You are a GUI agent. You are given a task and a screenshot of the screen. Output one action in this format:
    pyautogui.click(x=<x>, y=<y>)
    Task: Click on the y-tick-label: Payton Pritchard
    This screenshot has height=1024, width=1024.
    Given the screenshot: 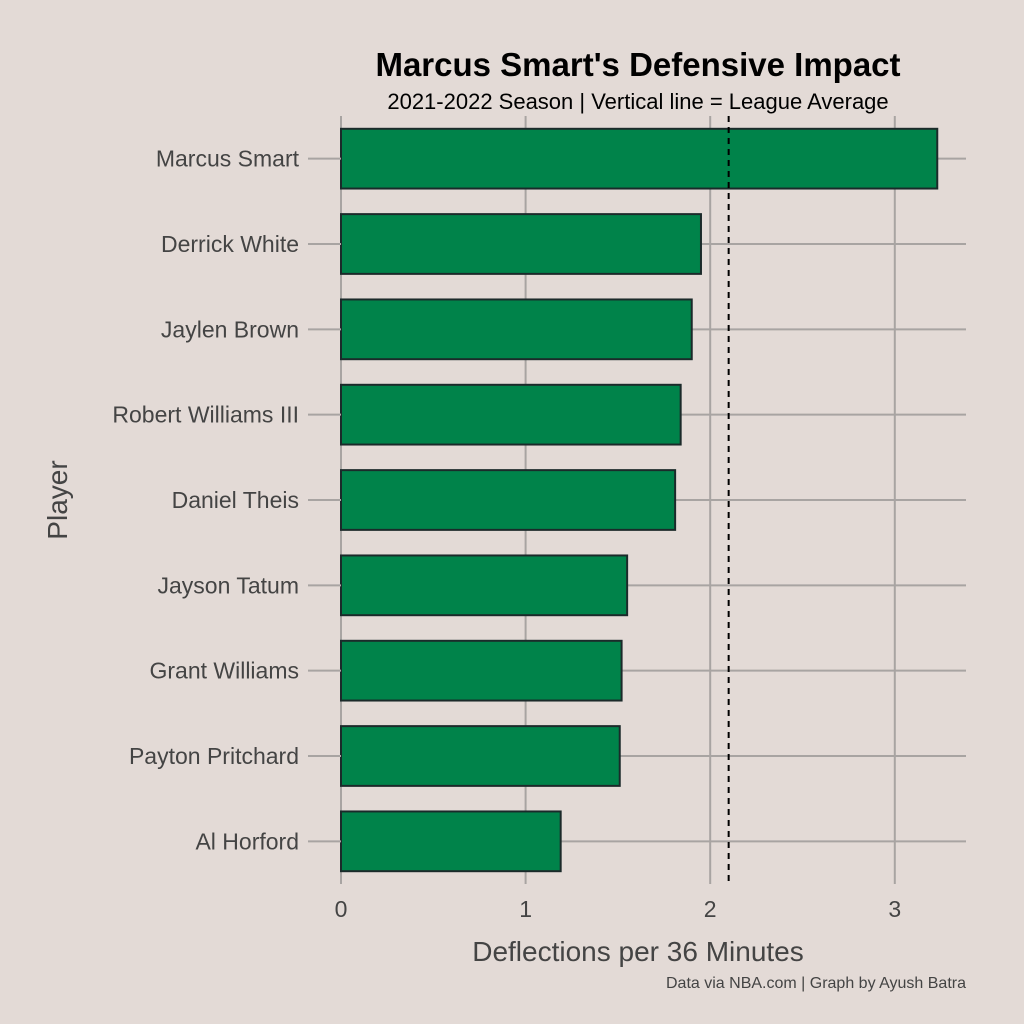 What is the action you would take?
    pyautogui.click(x=214, y=756)
    